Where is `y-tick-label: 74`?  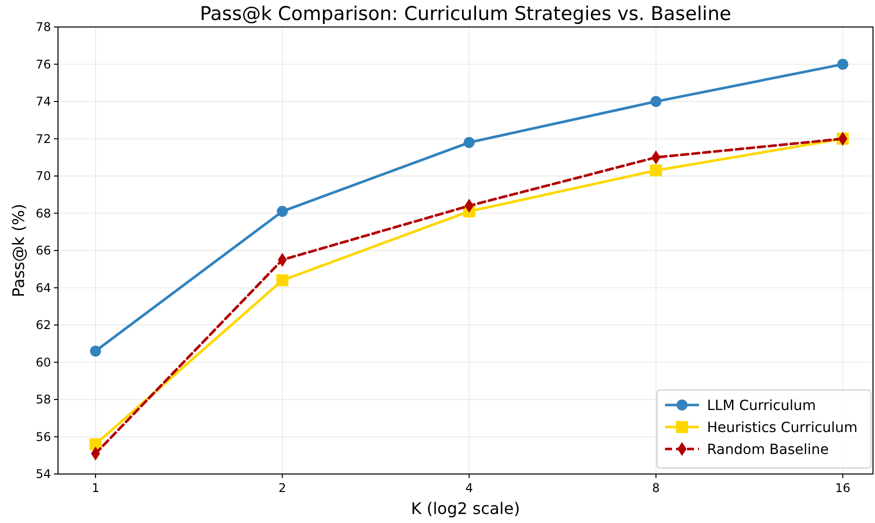 y-tick-label: 74 is located at coordinates (43, 101).